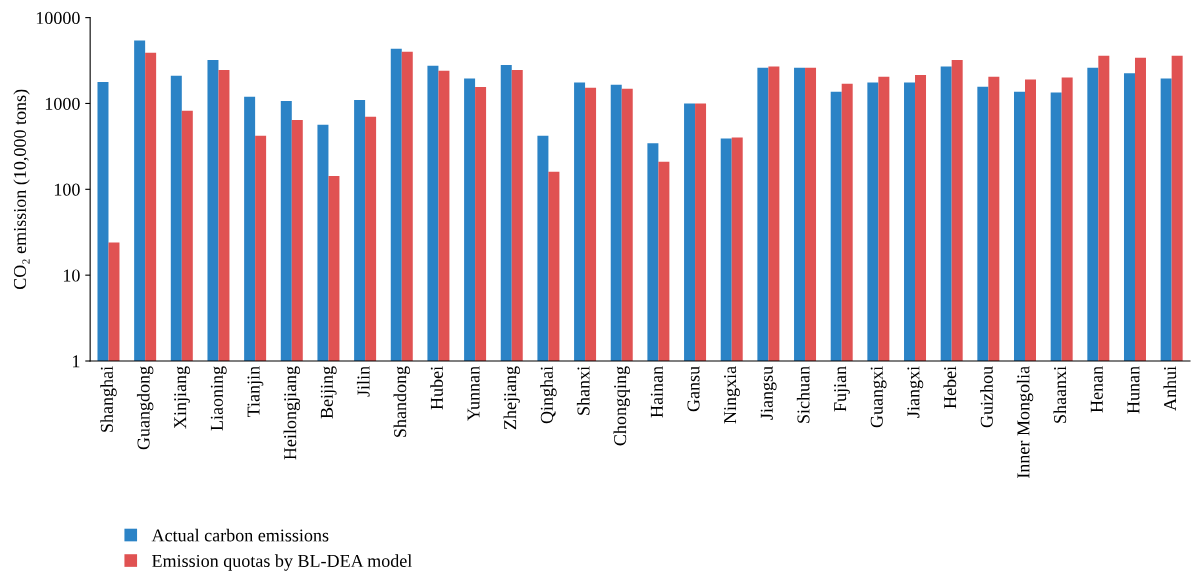 Image resolution: width=1202 pixels, height=587 pixels. What do you see at coordinates (218, 398) in the screenshot?
I see `x-tick-label: Liaoning` at bounding box center [218, 398].